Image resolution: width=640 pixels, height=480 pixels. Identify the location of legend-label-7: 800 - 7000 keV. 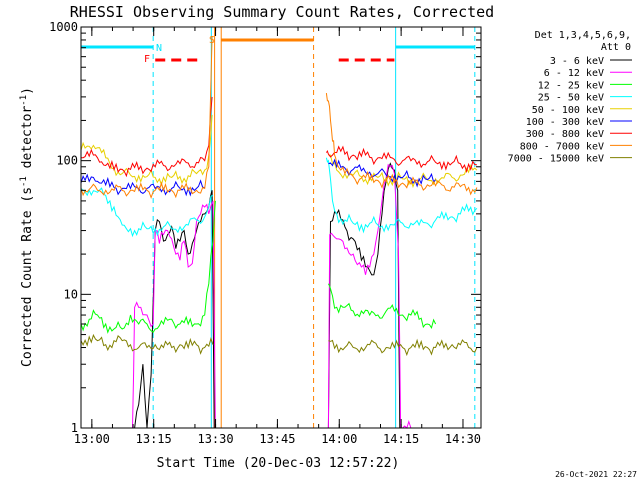
(562, 146).